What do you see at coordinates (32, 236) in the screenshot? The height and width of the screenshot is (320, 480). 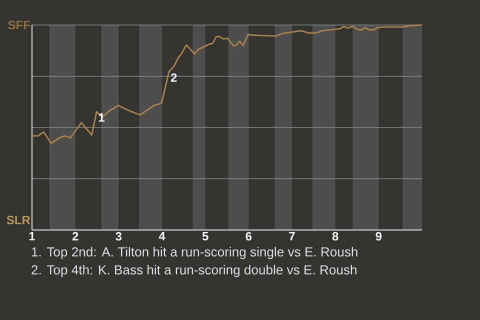 I see `x-tick-label: 1` at bounding box center [32, 236].